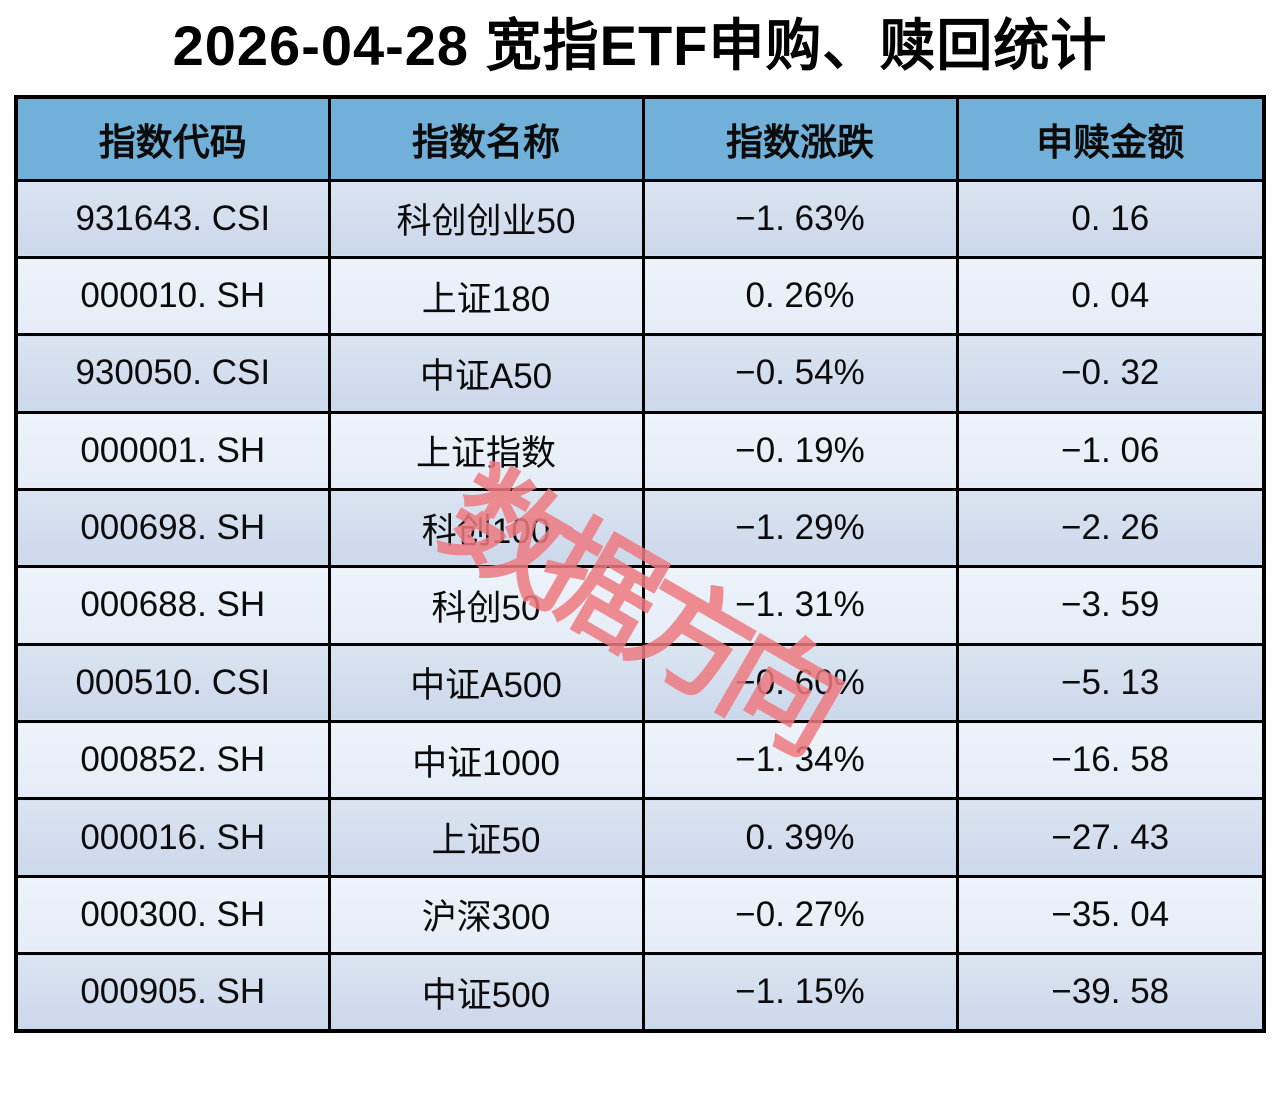 The width and height of the screenshot is (1280, 1105). Describe the element at coordinates (1110, 218) in the screenshot. I see `cell-amount: 0. 16` at that location.